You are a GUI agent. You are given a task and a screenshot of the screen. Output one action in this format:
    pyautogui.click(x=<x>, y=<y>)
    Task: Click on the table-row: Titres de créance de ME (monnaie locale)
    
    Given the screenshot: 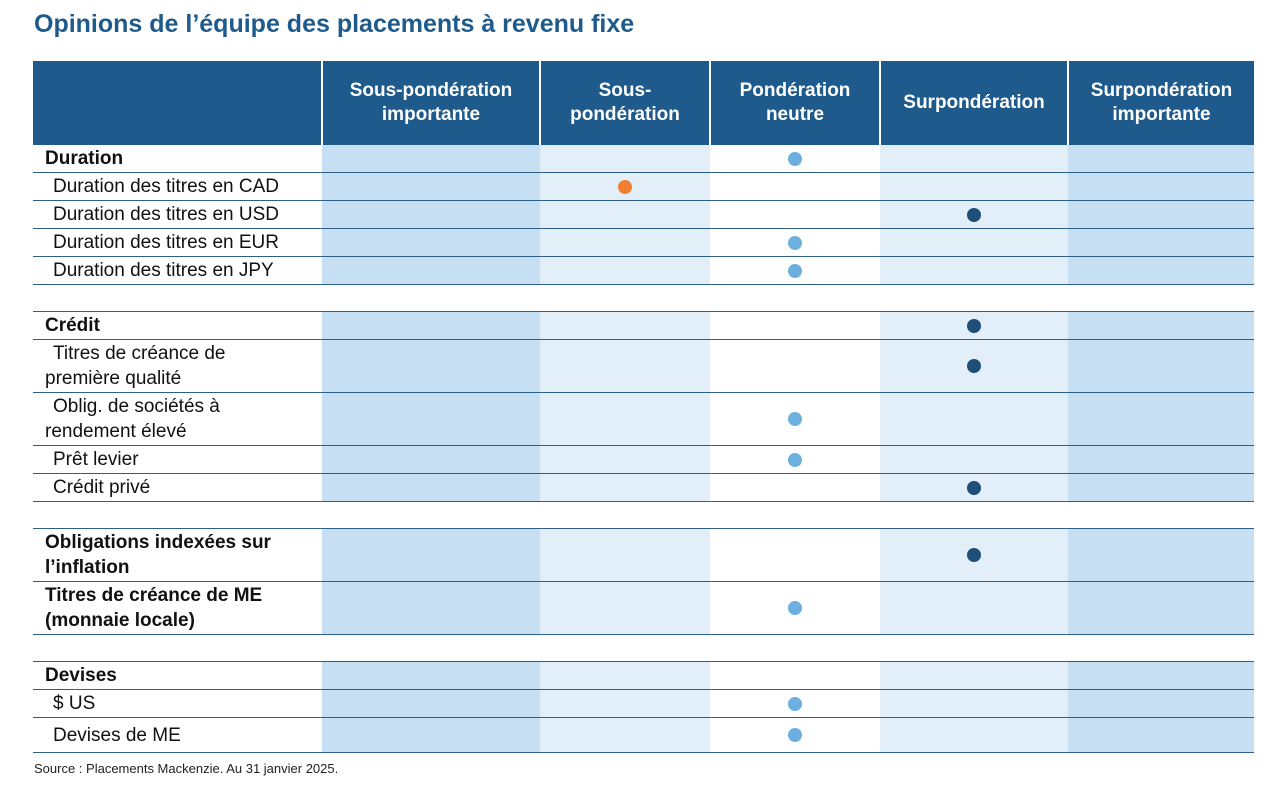 What is the action you would take?
    pyautogui.click(x=643, y=608)
    